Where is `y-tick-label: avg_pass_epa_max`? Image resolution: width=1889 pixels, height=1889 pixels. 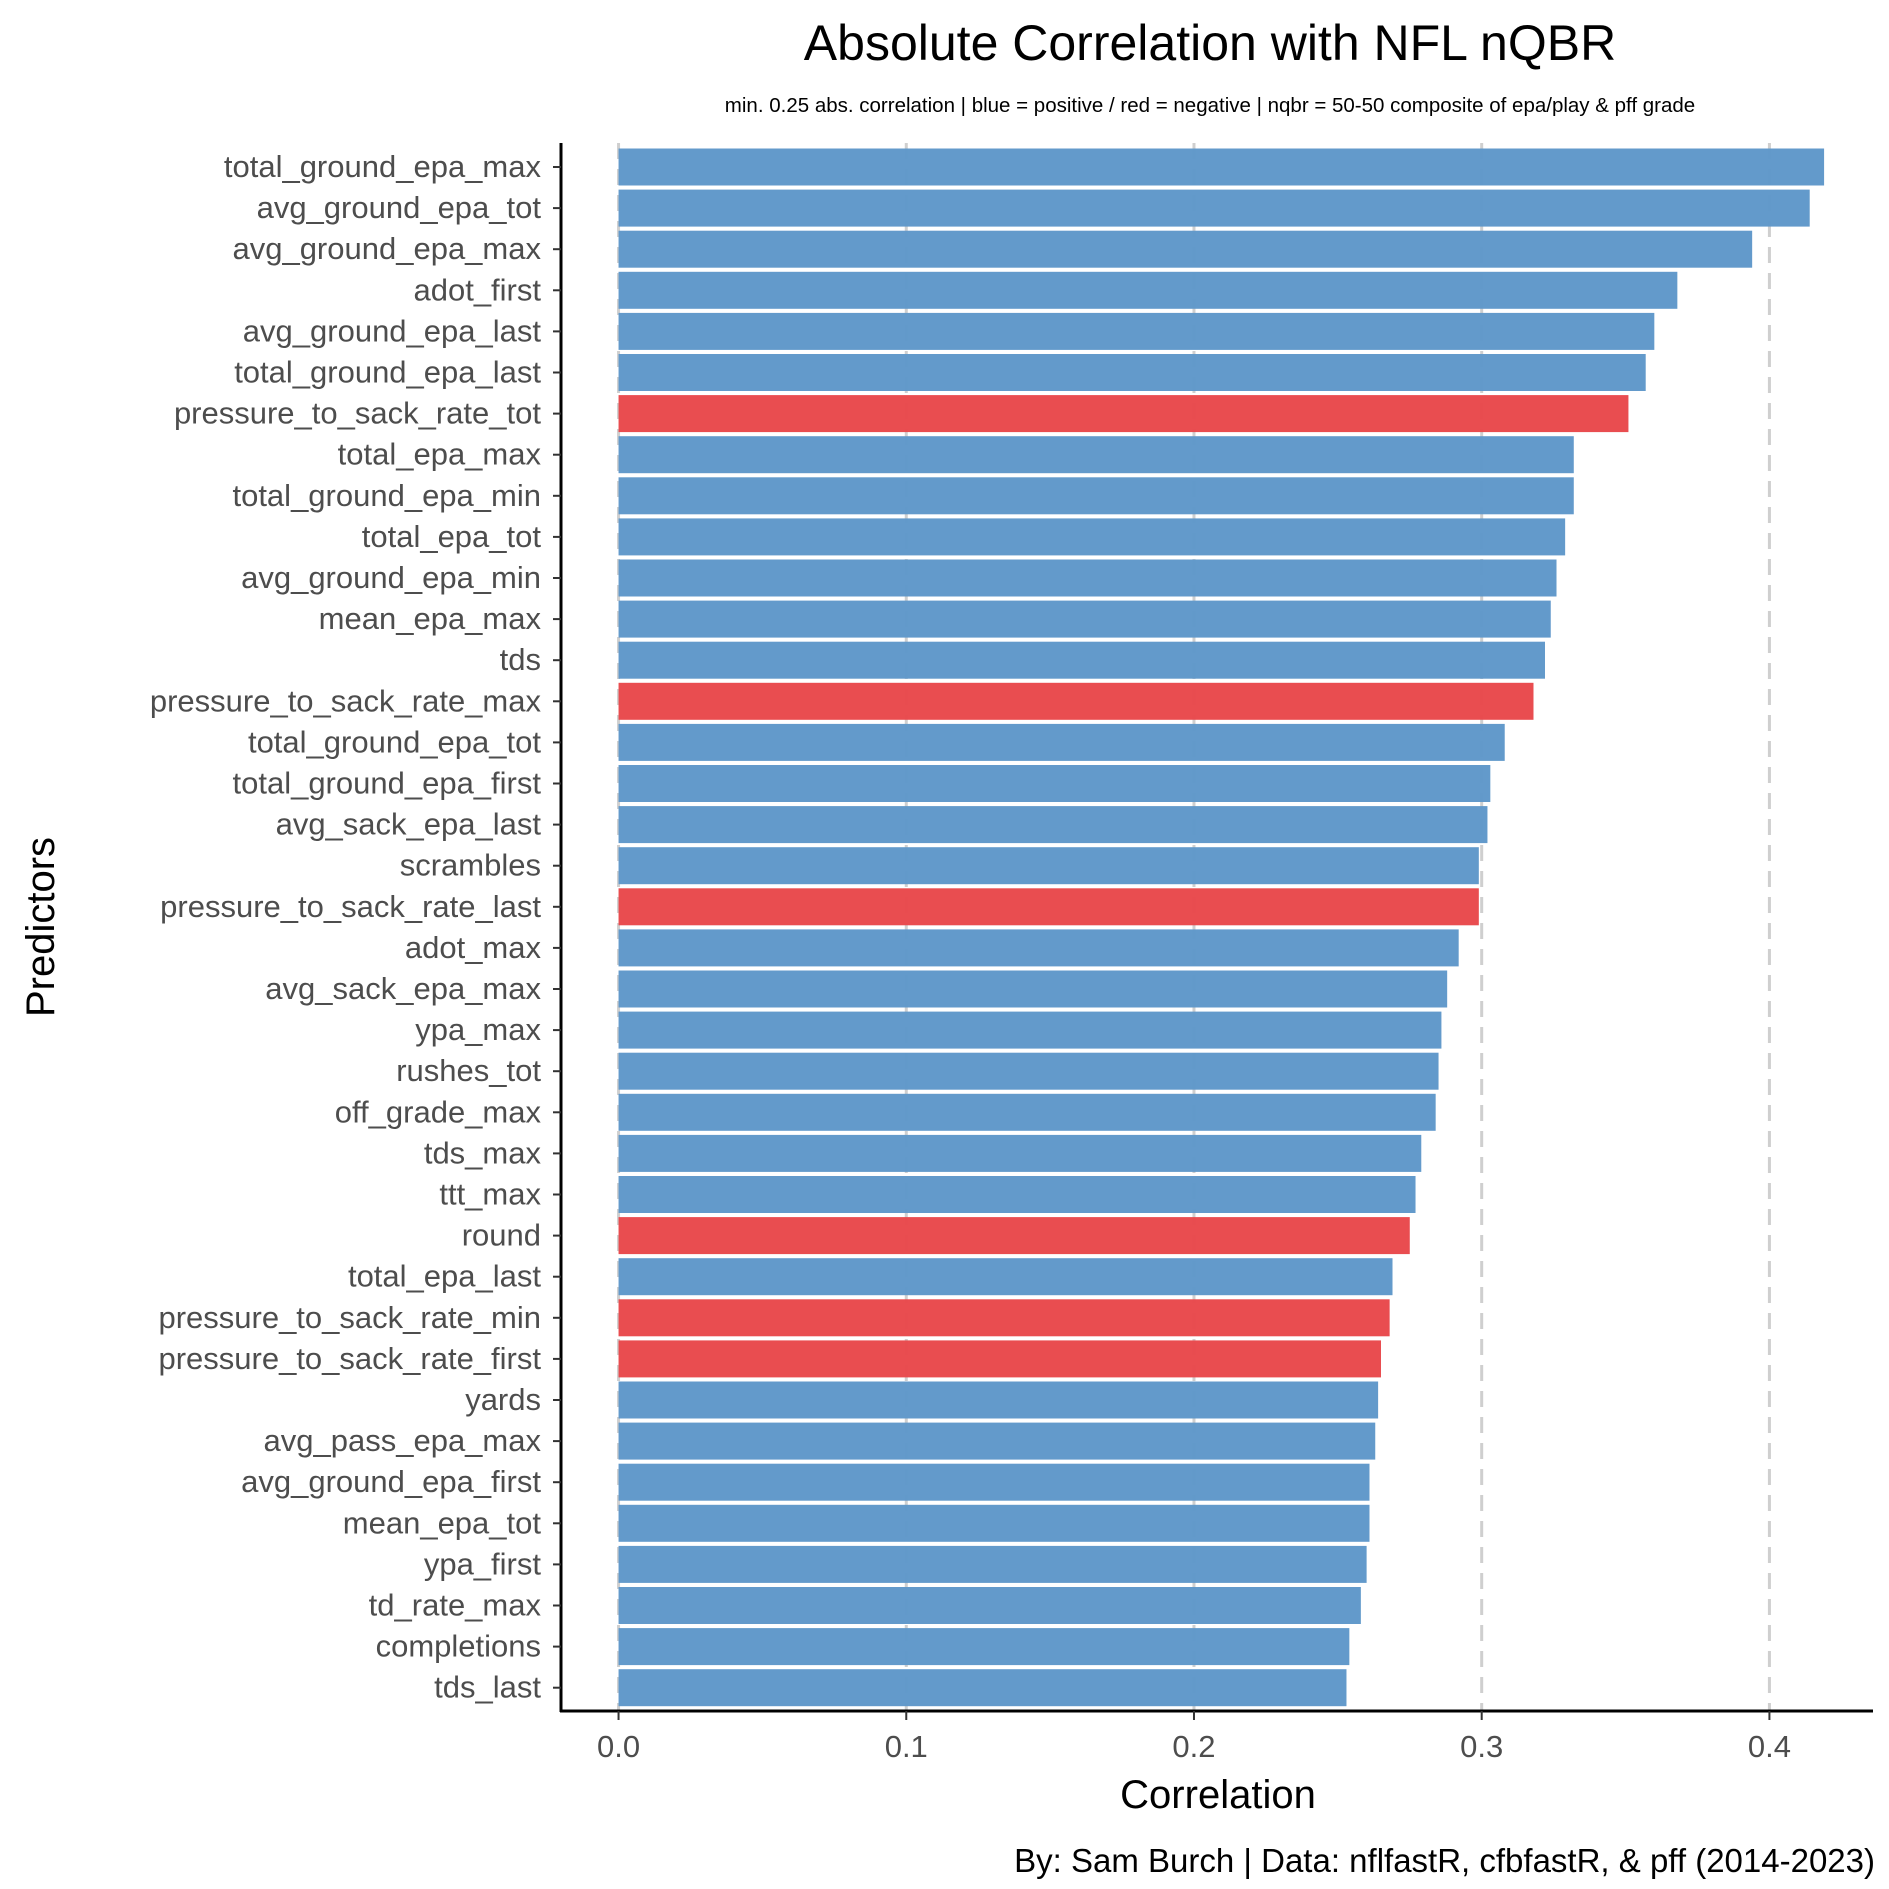
y-tick-label: avg_pass_epa_max is located at coordinates (403, 1440).